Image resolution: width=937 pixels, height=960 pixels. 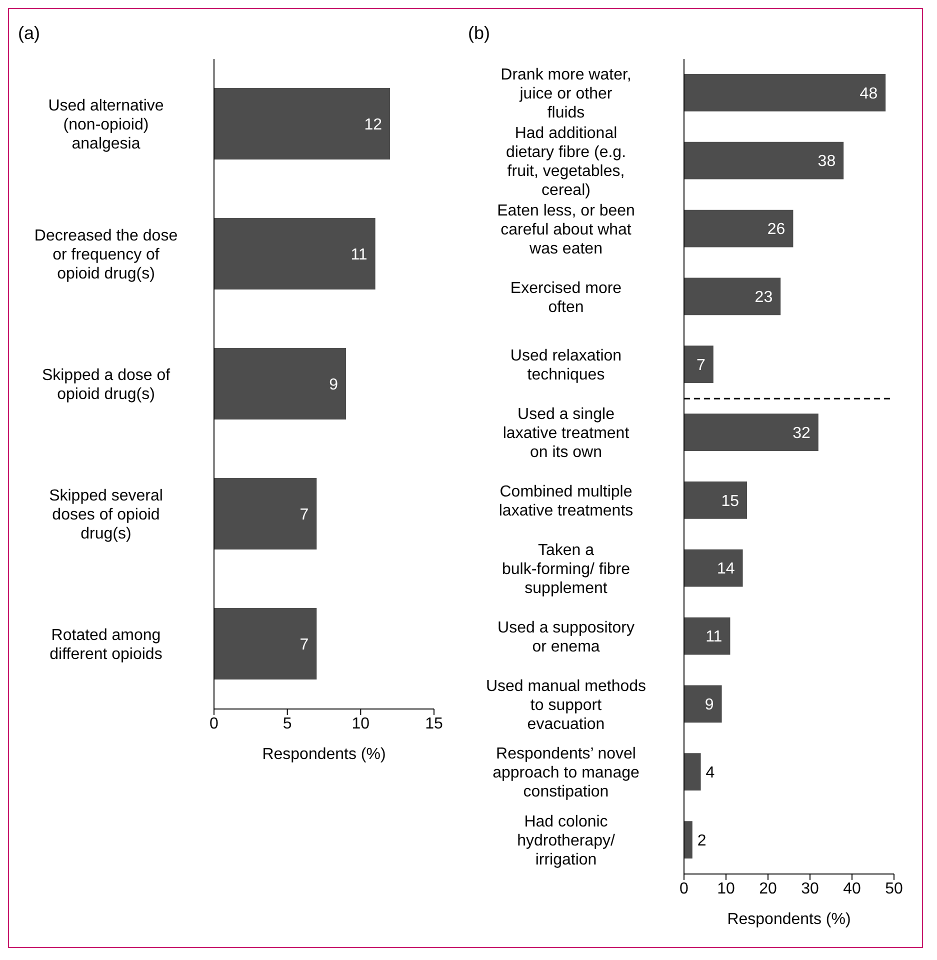 What do you see at coordinates (106, 125) in the screenshot?
I see `y-tick-label: Used alternative (non-opioid) analgesia` at bounding box center [106, 125].